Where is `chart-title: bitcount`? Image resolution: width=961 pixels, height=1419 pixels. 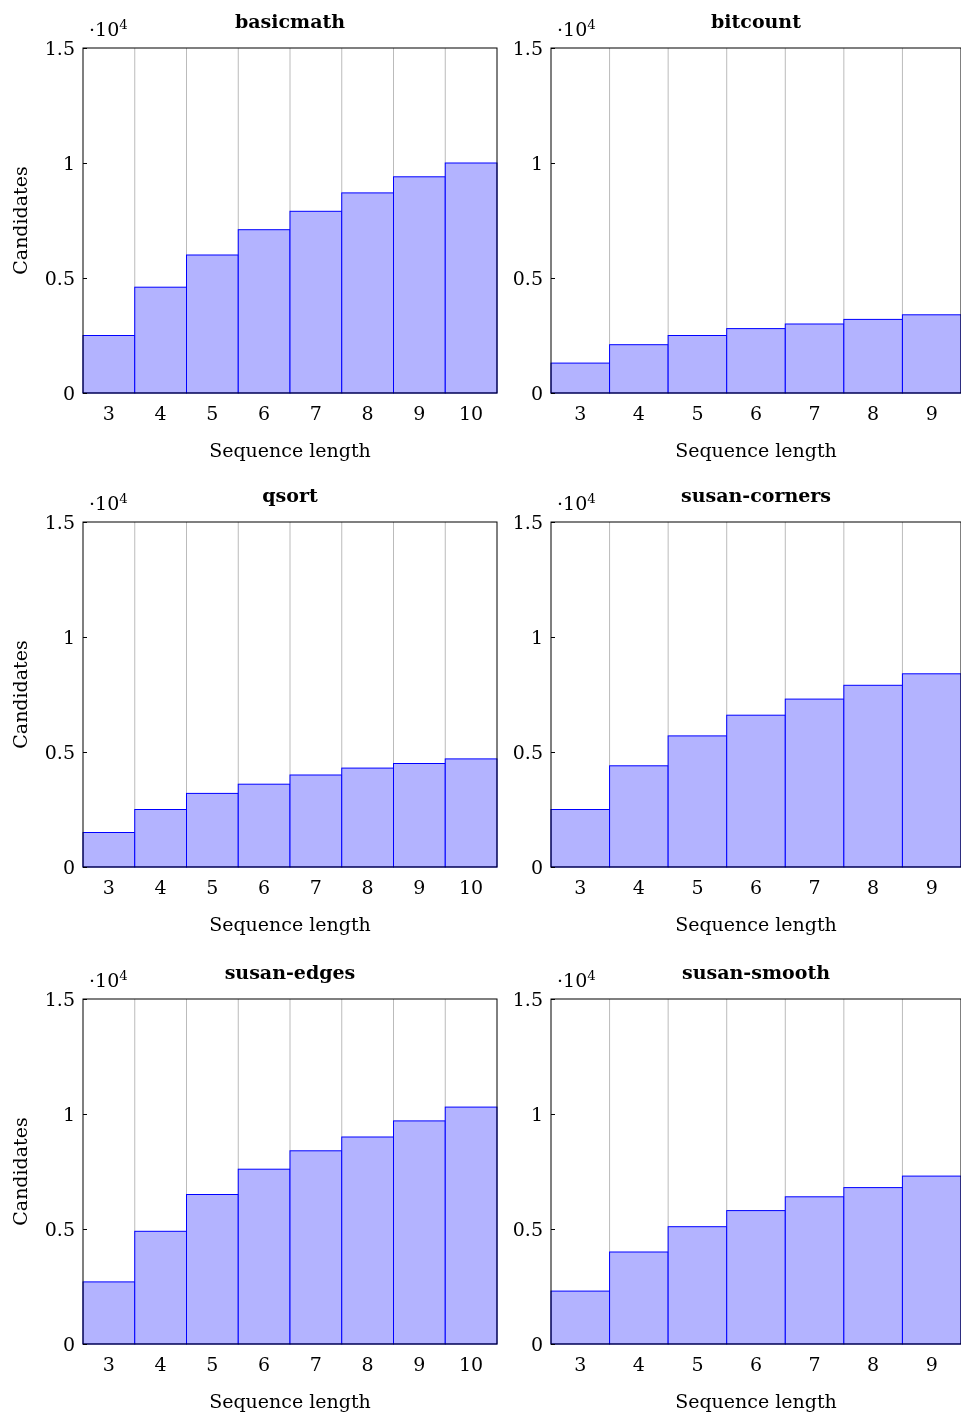
chart-title: bitcount is located at coordinates (756, 21).